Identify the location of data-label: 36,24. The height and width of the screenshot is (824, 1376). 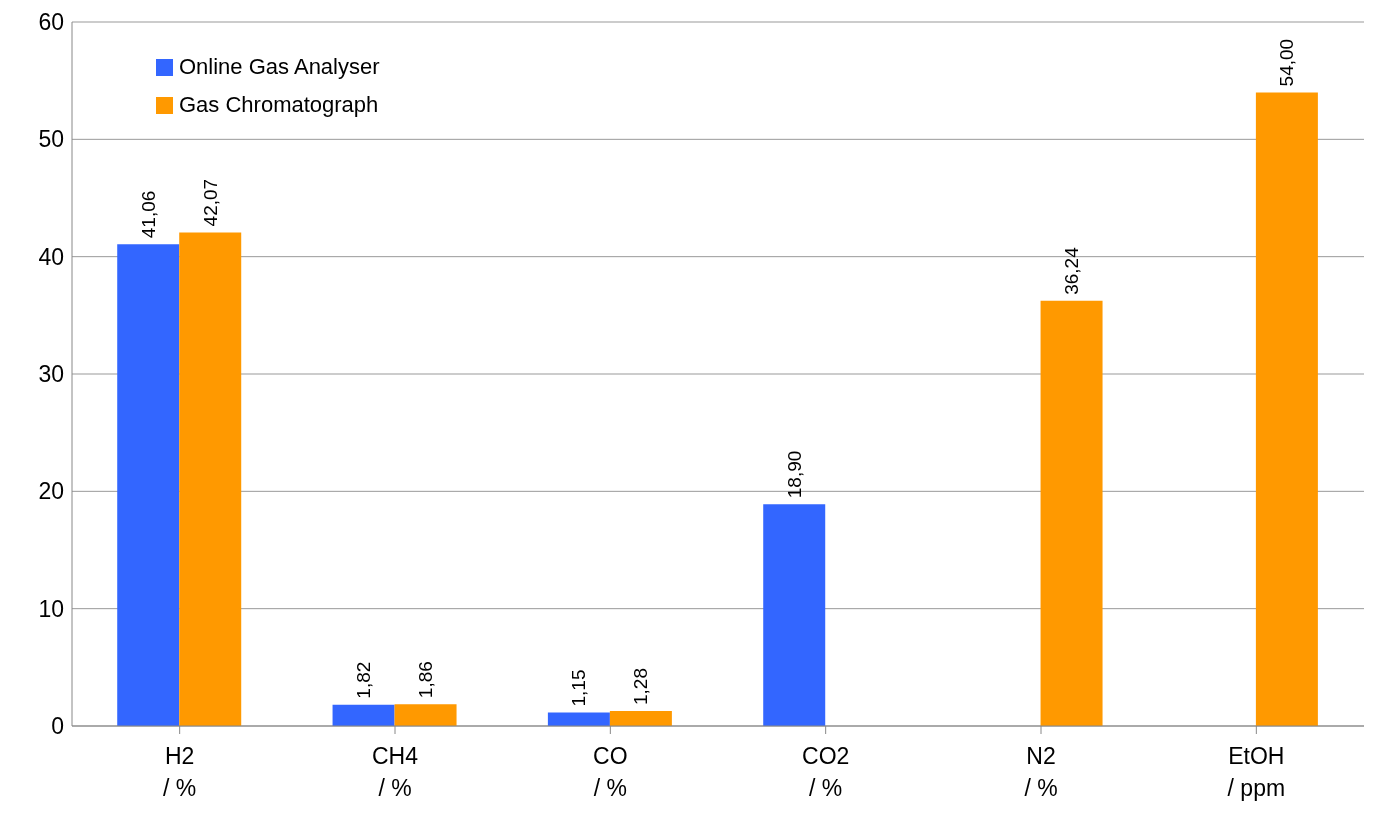
(1072, 270).